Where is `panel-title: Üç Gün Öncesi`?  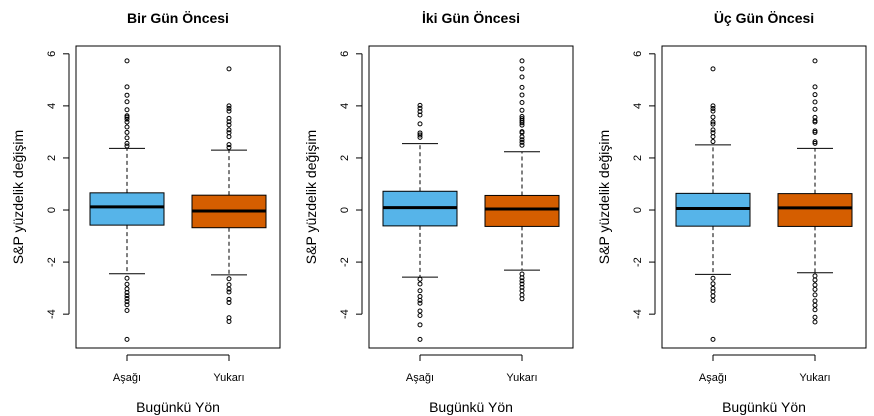
panel-title: Üç Gün Öncesi is located at coordinates (764, 18).